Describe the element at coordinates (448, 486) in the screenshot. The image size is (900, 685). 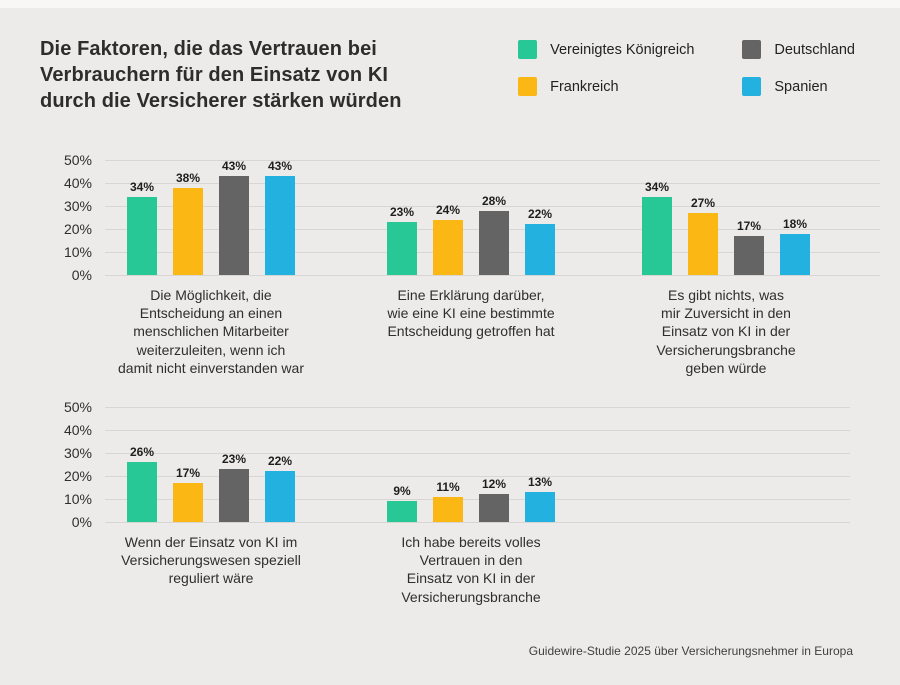
I see `bar-value-label: 11%` at that location.